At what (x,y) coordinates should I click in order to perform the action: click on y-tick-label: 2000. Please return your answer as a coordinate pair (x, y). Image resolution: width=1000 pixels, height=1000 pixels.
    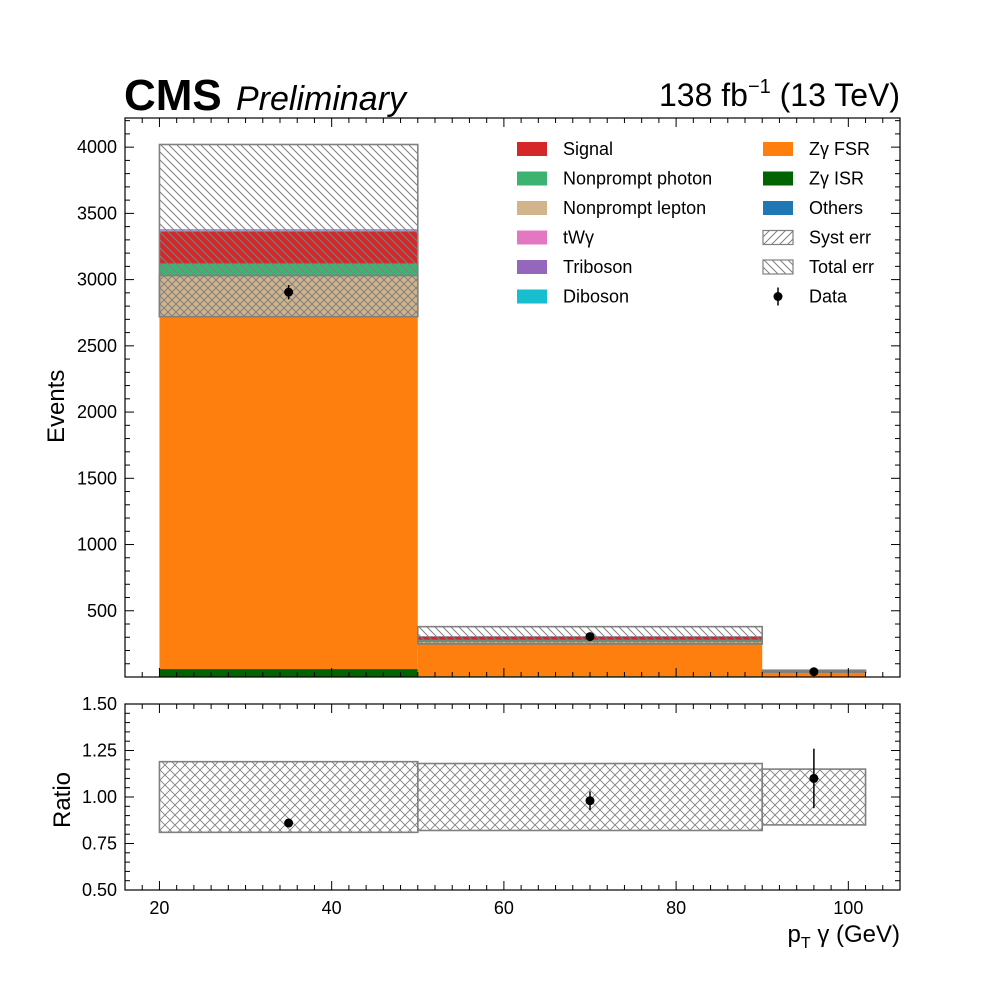
    Looking at the image, I should click on (97, 412).